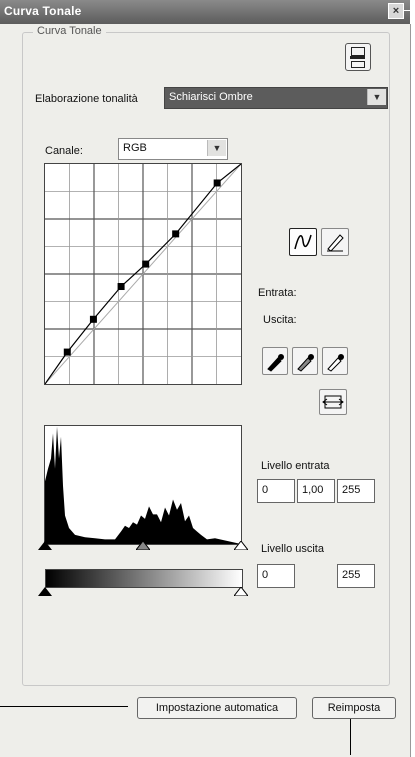  What do you see at coordinates (135, 148) in the screenshot?
I see `channel-value: RGB` at bounding box center [135, 148].